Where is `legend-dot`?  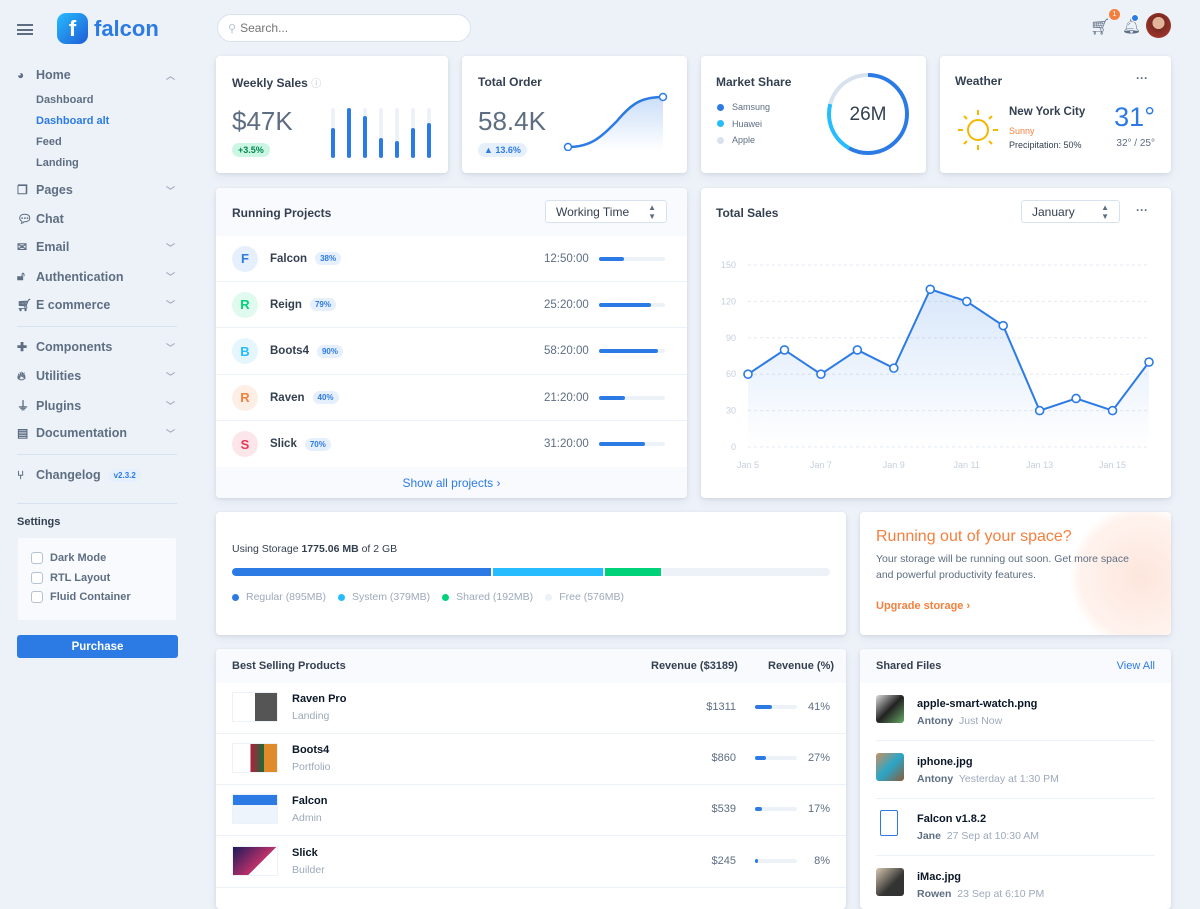 legend-dot is located at coordinates (720, 123).